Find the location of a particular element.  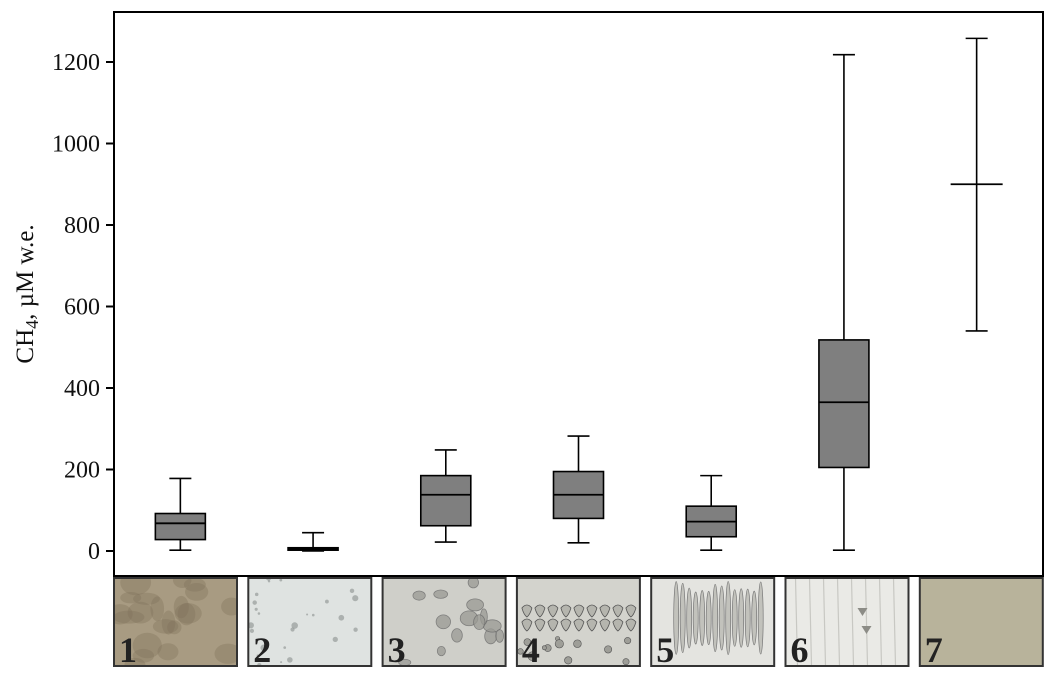

y-axis: 0 200 400 600 800 1000 1200 is located at coordinates (83, 307).